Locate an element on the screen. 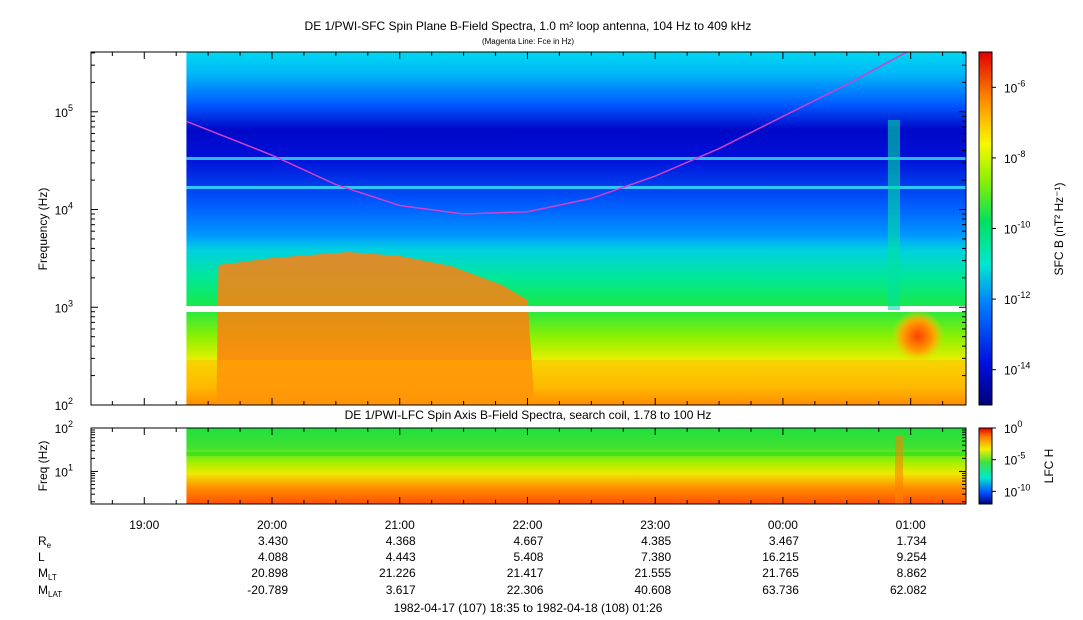 The image size is (1083, 620). hiss-emission is located at coordinates (375, 328).